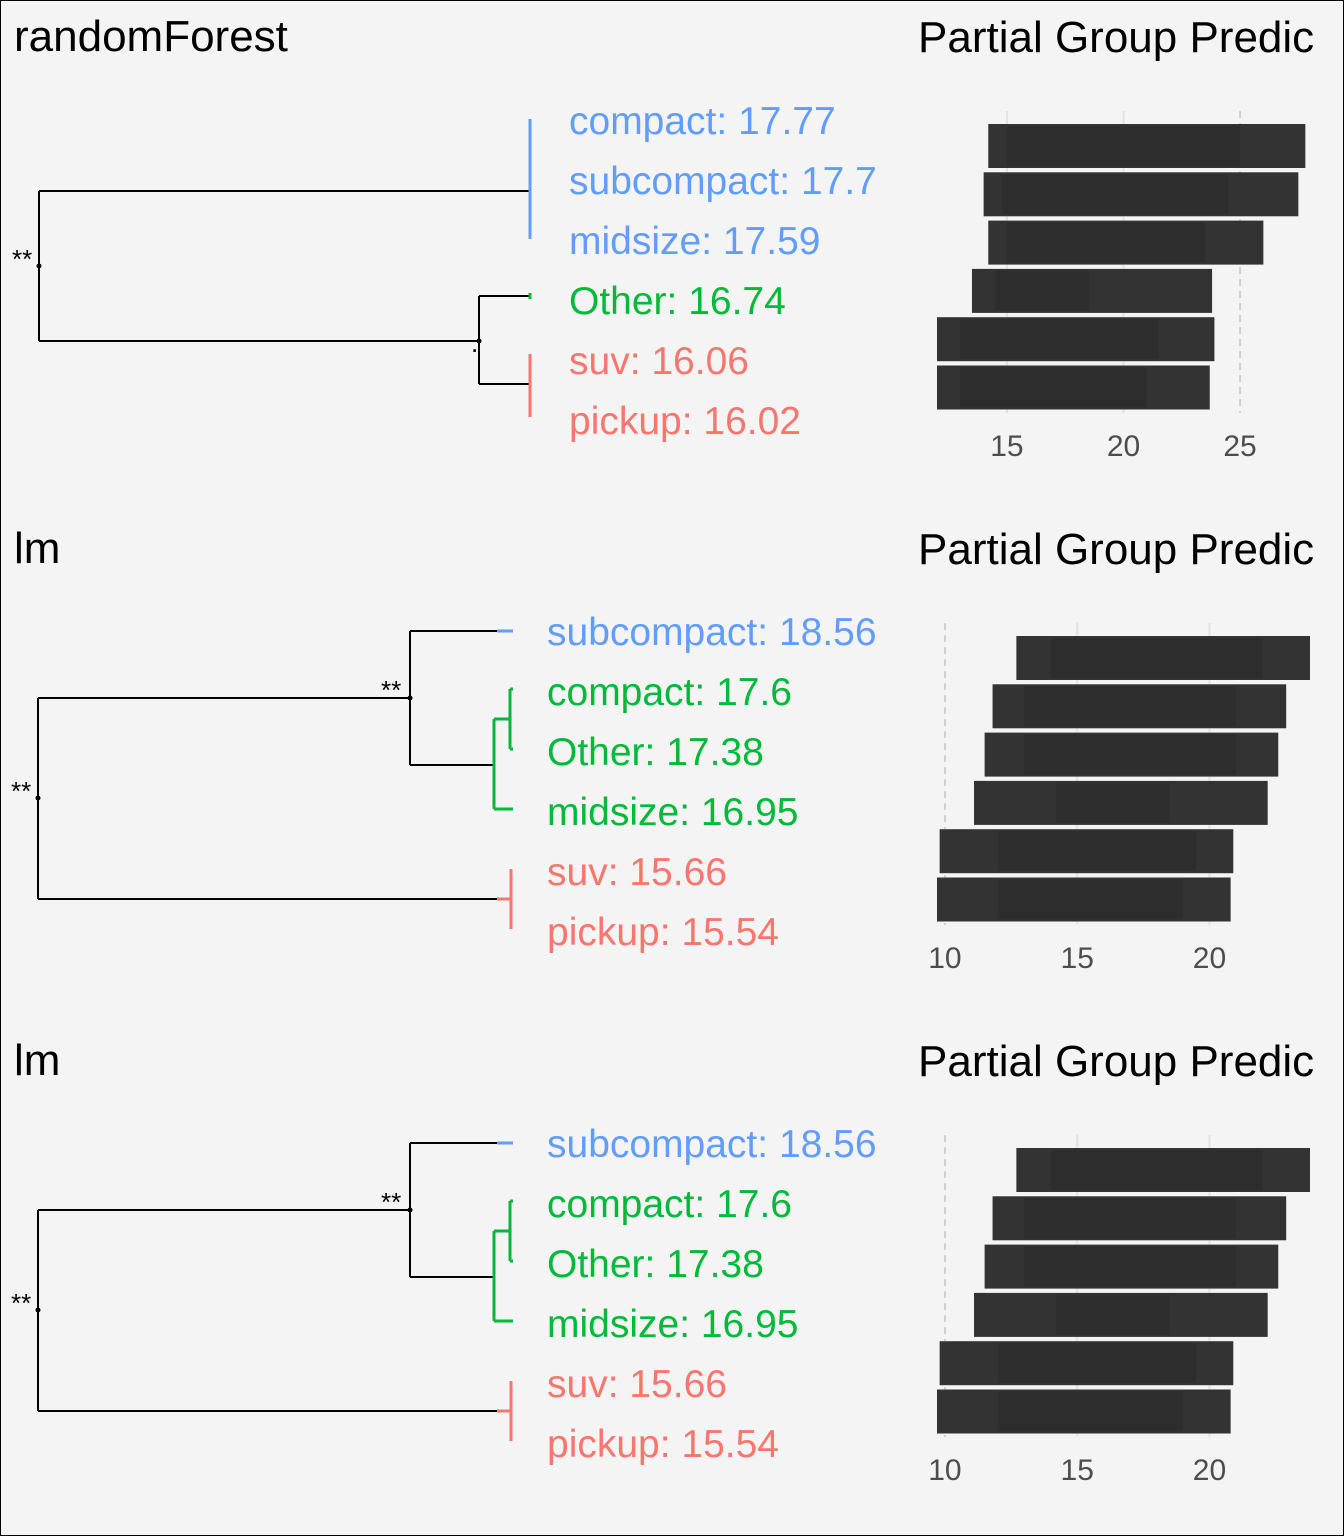  I want to click on leaf-label: suv: 16.06, so click(659, 361).